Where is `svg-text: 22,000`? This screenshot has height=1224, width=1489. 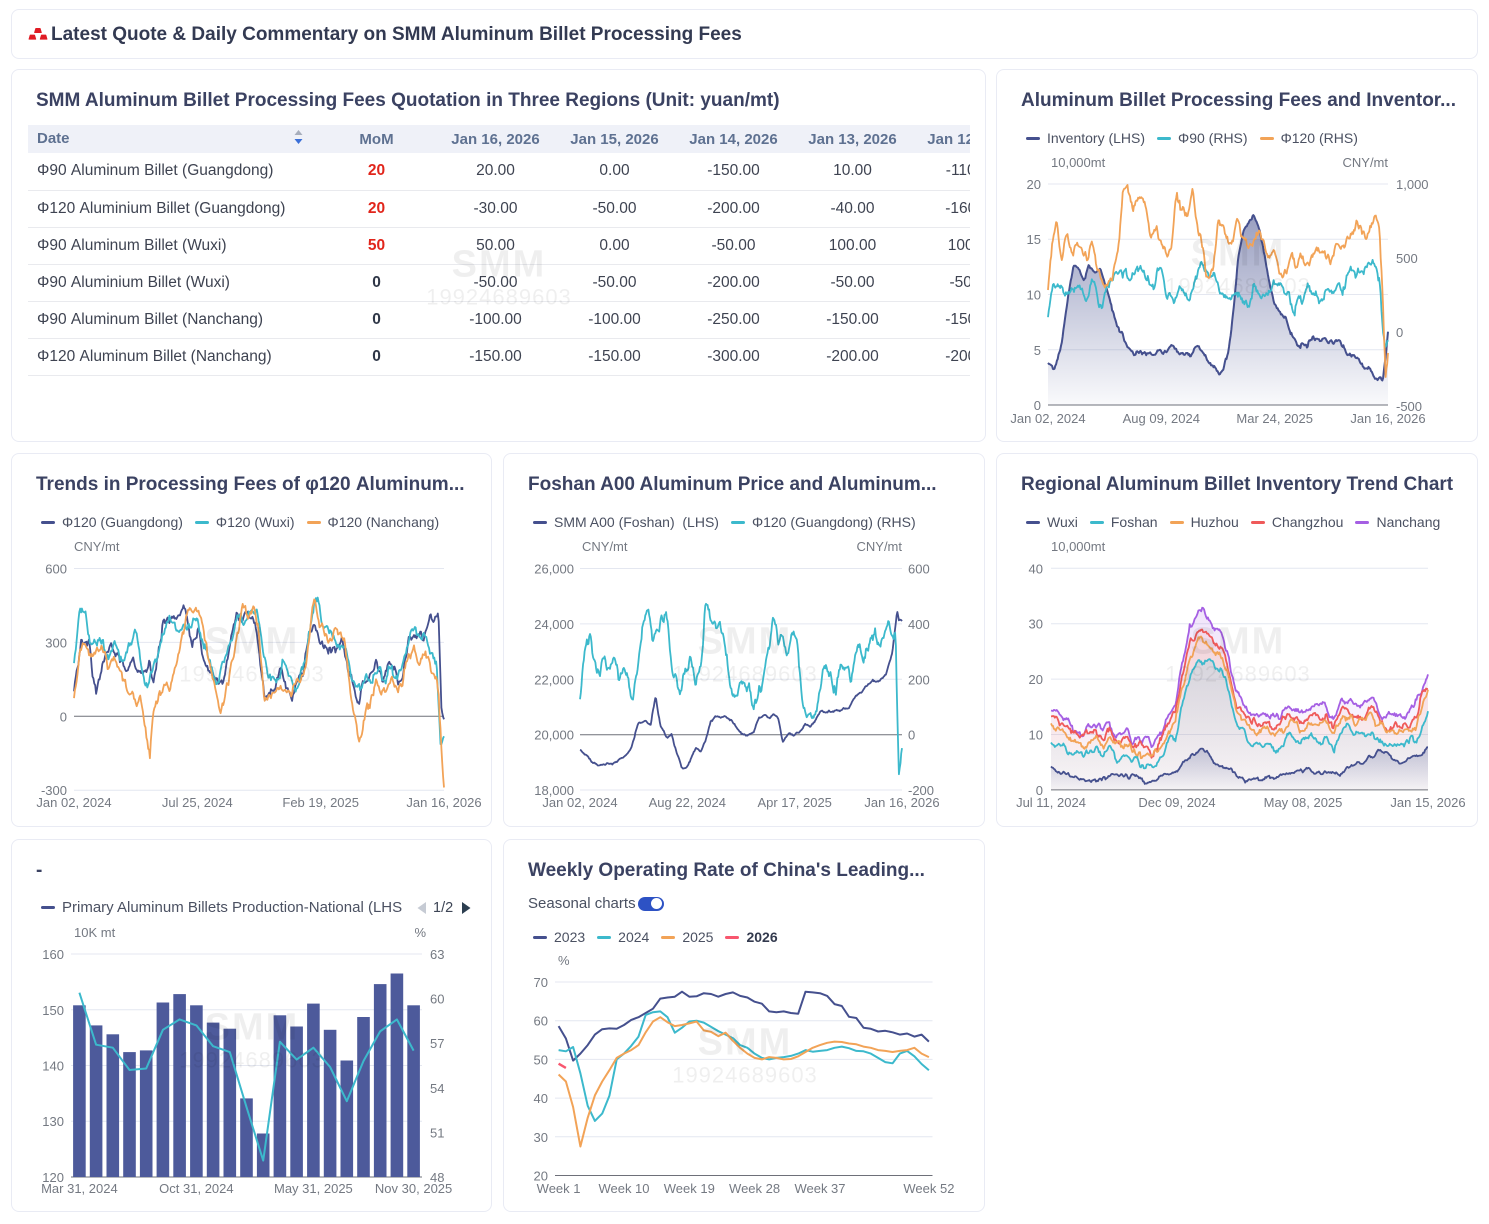
svg-text: 22,000 is located at coordinates (554, 679).